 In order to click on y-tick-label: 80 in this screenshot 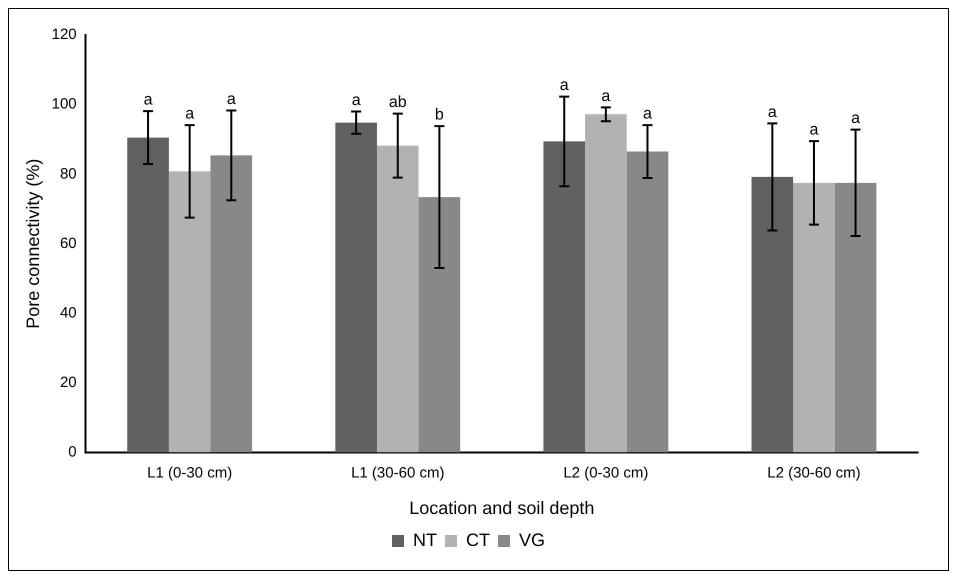, I will do `click(68, 173)`.